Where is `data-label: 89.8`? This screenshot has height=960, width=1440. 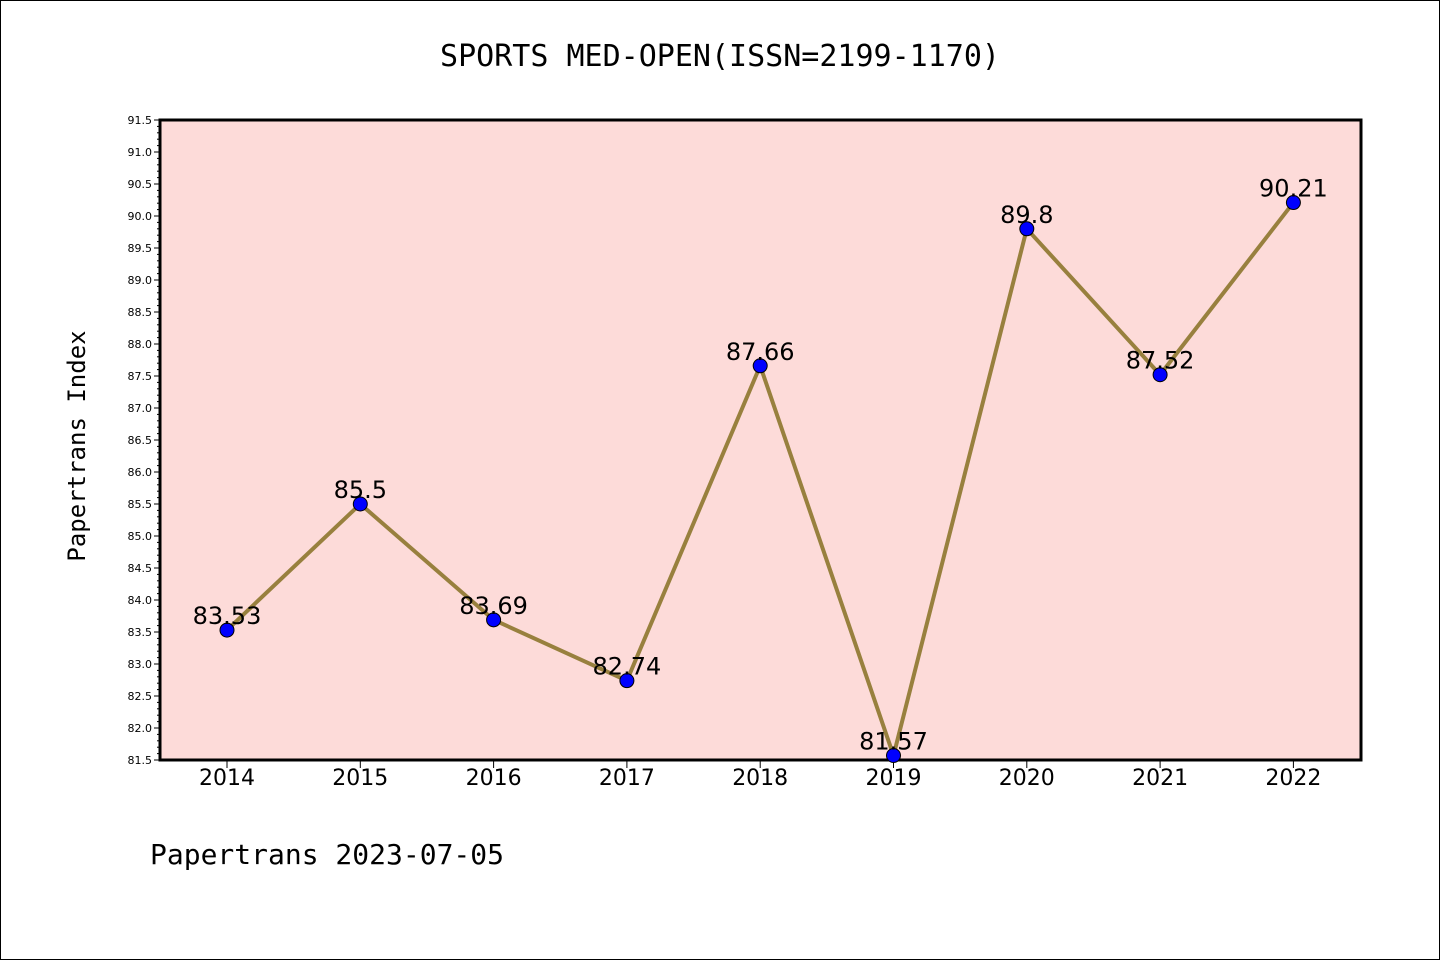 data-label: 89.8 is located at coordinates (1026, 215).